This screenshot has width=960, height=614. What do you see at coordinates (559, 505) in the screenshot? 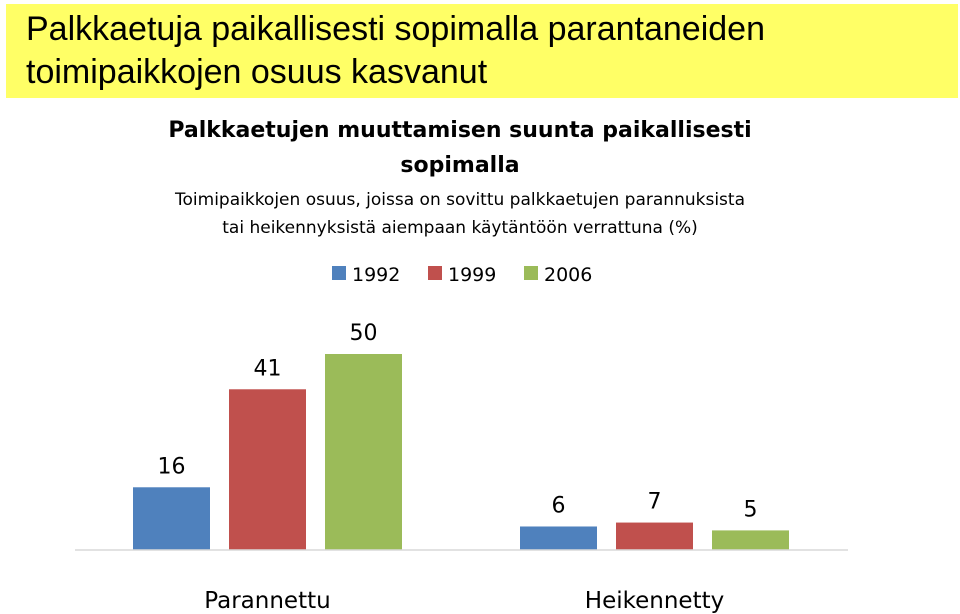
I see `data-label-1992-heikennetty: 6` at bounding box center [559, 505].